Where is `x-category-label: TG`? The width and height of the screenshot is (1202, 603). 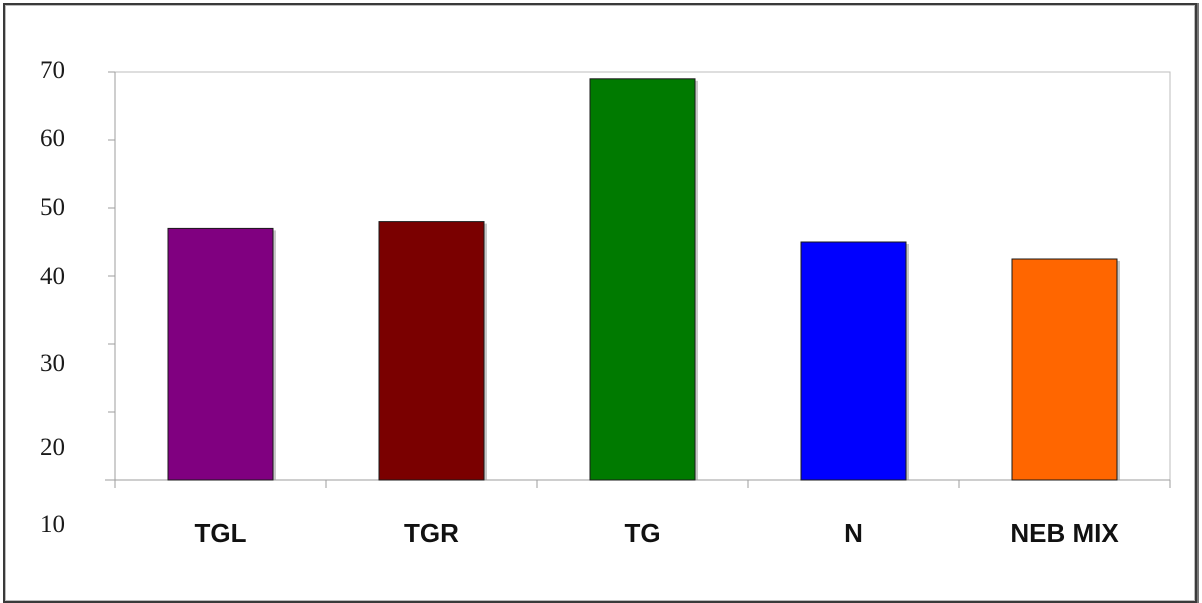 x-category-label: TG is located at coordinates (642, 533).